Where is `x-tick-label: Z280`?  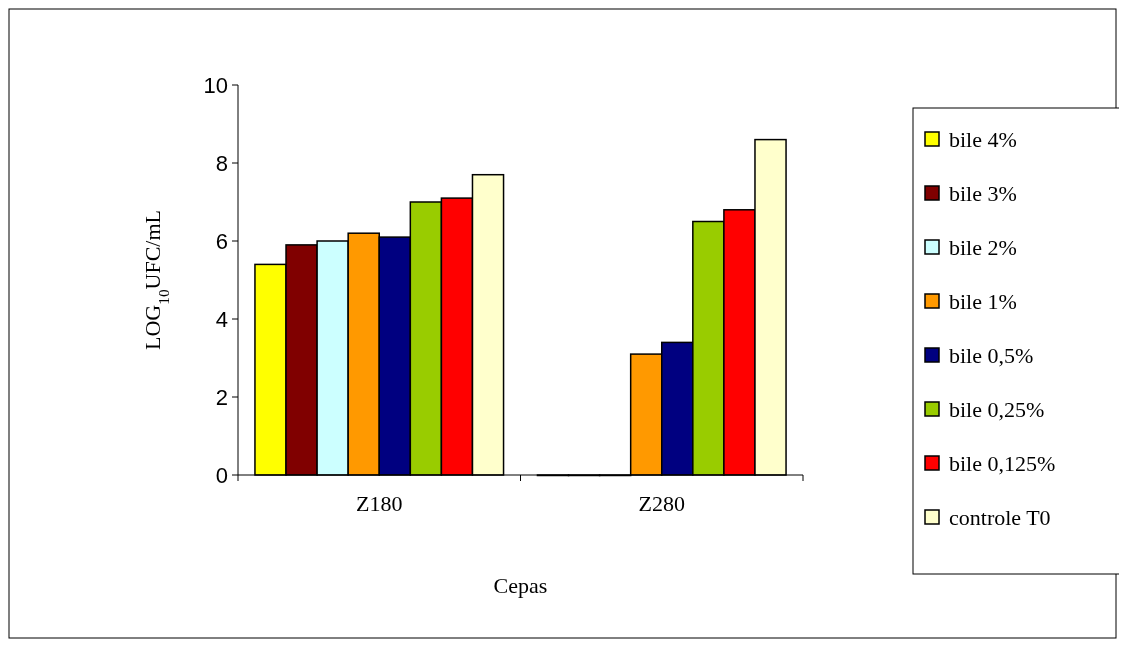 x-tick-label: Z280 is located at coordinates (661, 503).